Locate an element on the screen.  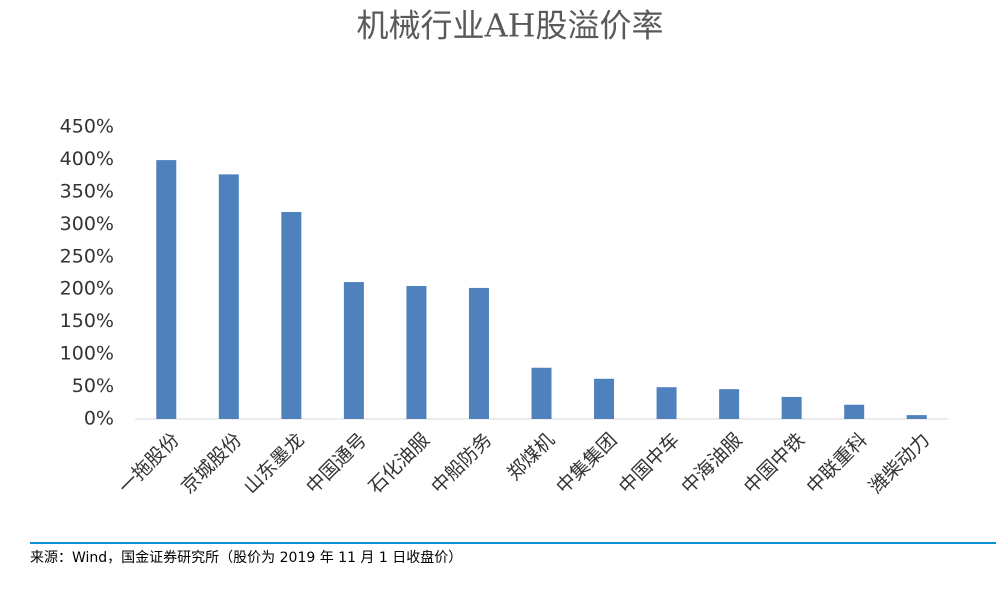
y-tick-label: 150% is located at coordinates (87, 321).